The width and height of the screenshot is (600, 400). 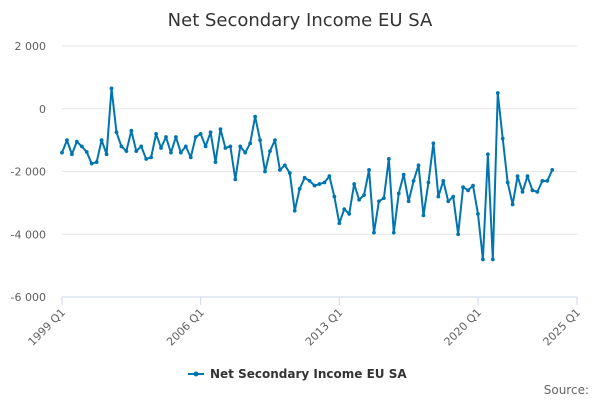 What do you see at coordinates (566, 390) in the screenshot?
I see `credits: Source:` at bounding box center [566, 390].